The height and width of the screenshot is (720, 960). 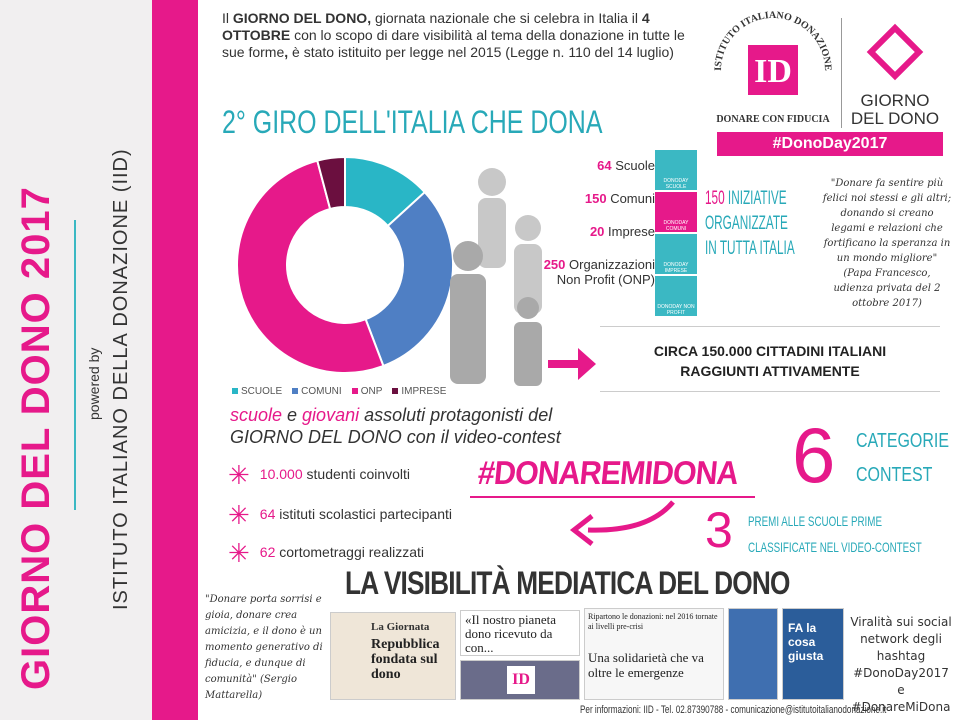 I want to click on donut-slice-comuni, so click(x=409, y=279).